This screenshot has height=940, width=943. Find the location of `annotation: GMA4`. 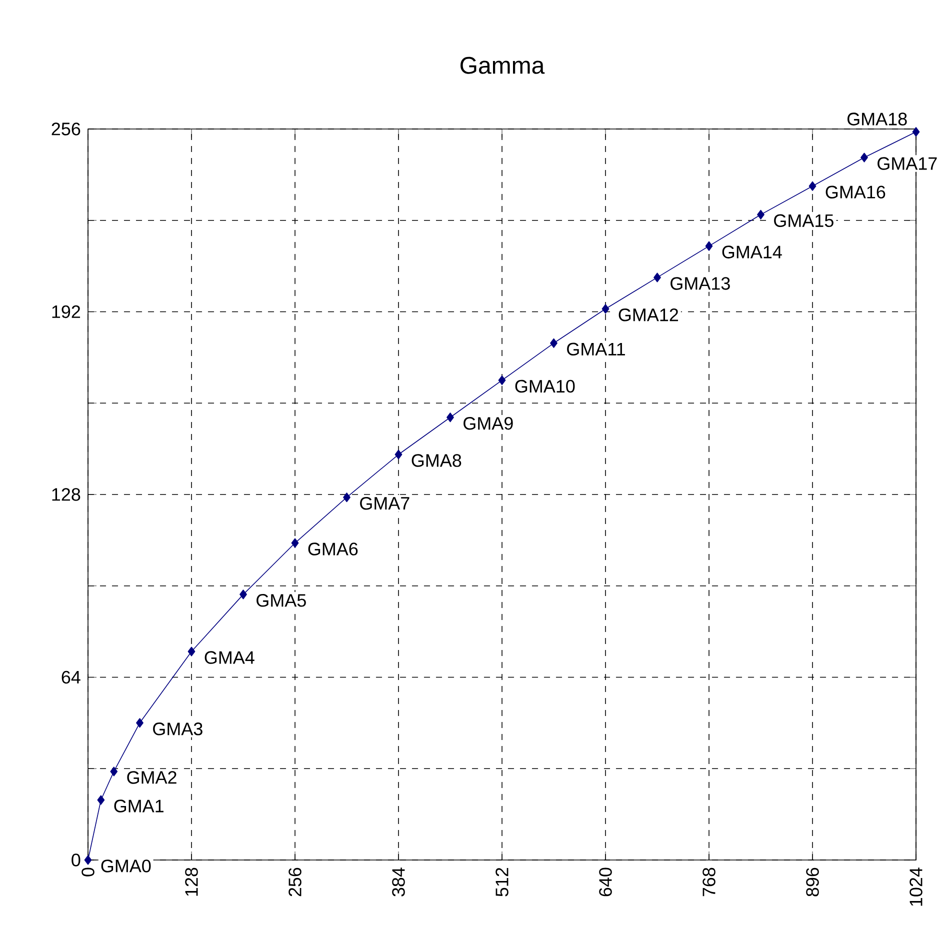

annotation: GMA4 is located at coordinates (229, 657).